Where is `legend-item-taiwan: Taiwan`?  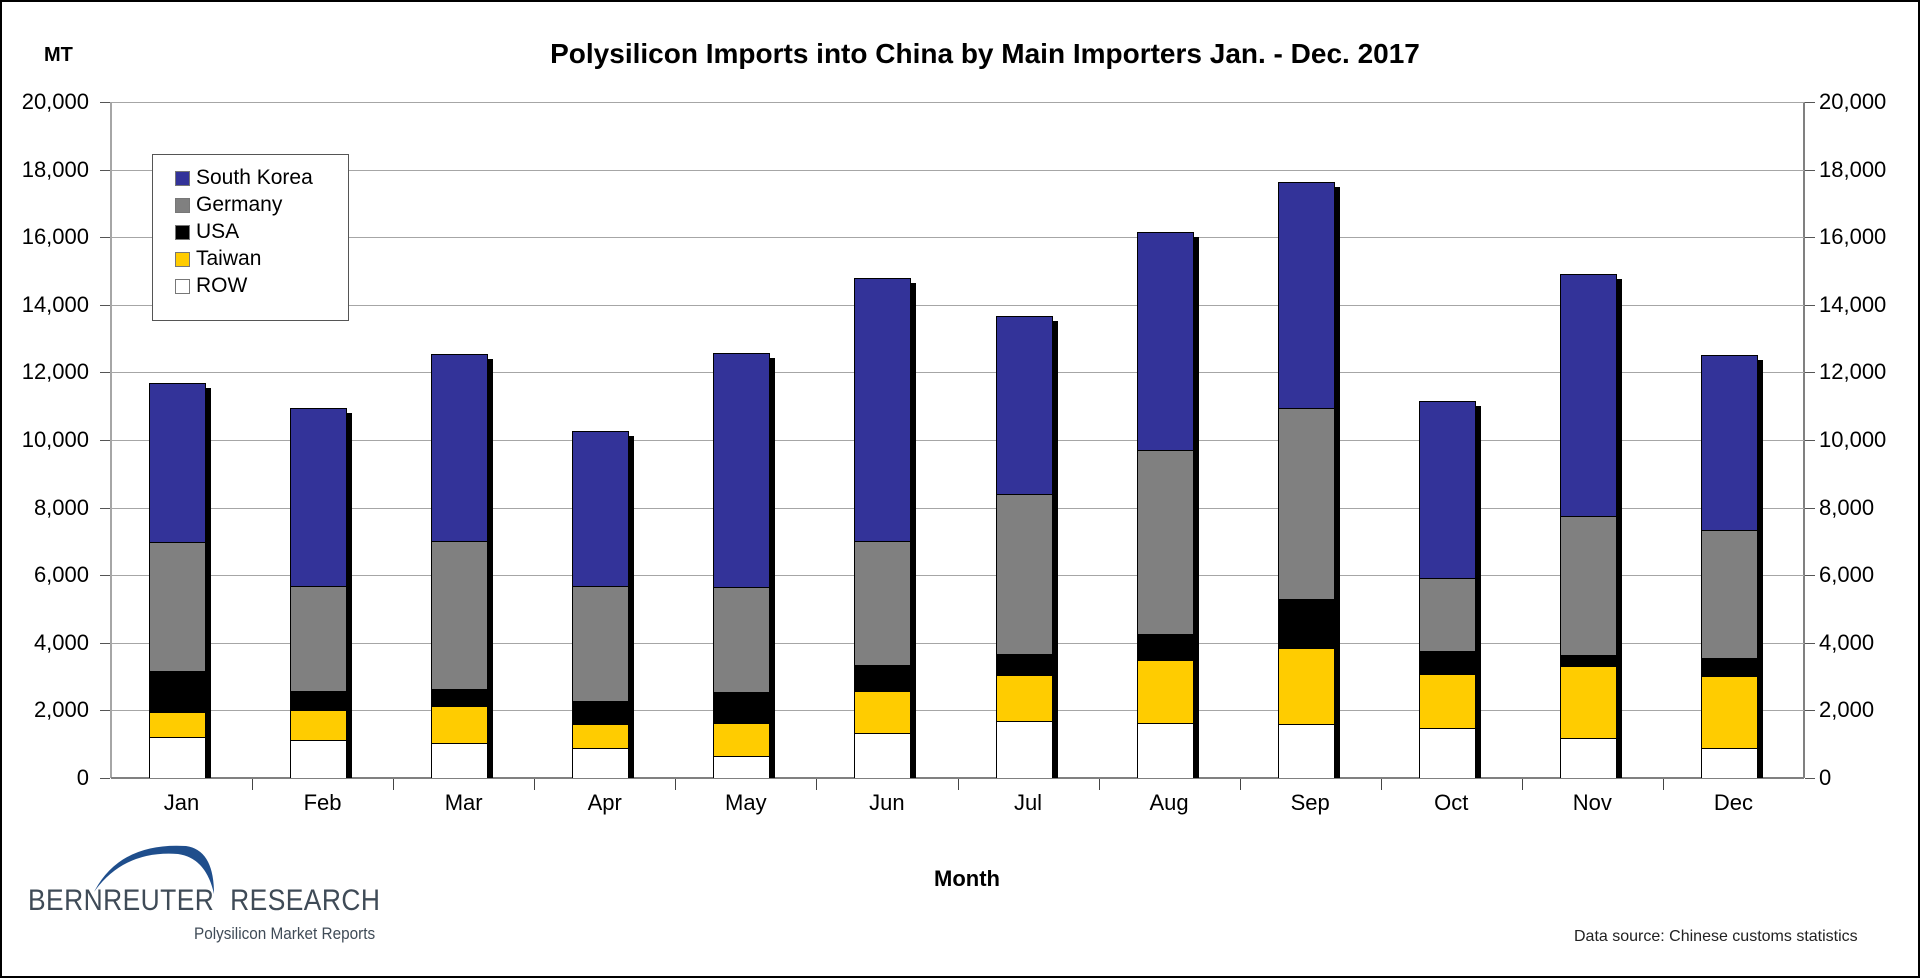
legend-item-taiwan: Taiwan is located at coordinates (218, 259).